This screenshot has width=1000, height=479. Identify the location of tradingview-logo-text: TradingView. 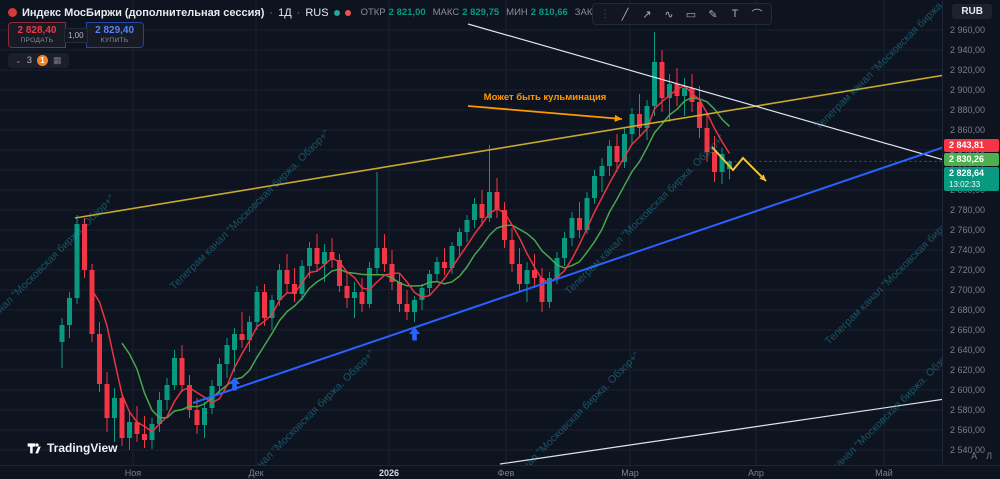
(82, 447).